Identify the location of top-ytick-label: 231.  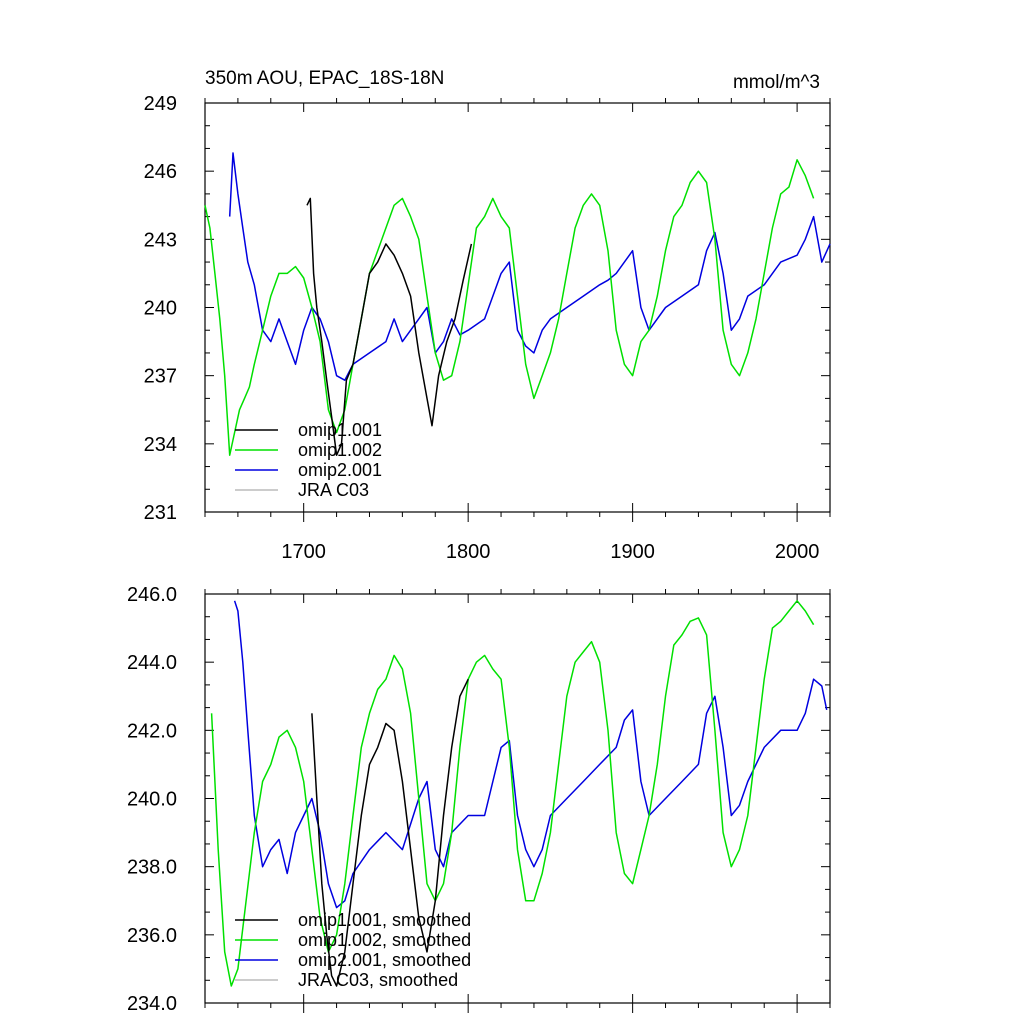
(160, 513).